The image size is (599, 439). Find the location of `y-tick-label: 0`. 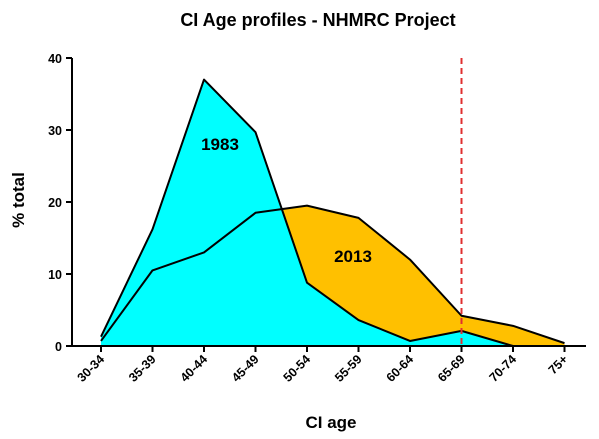

y-tick-label: 0 is located at coordinates (58, 347).